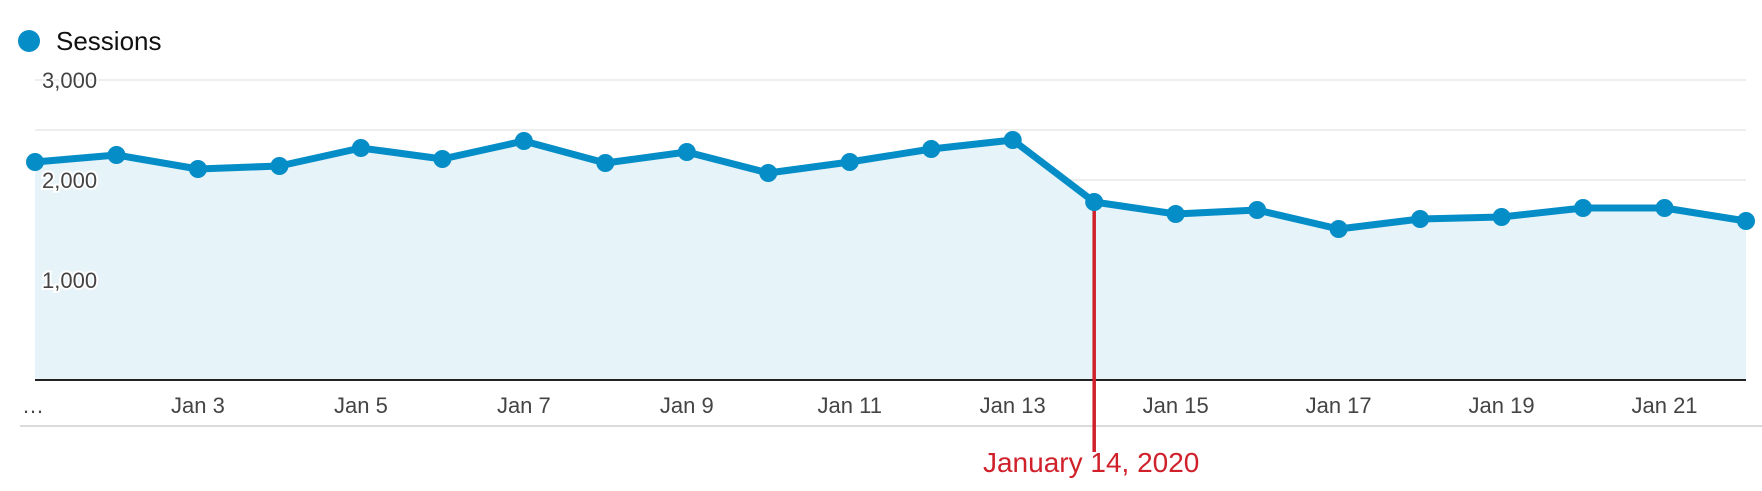 The width and height of the screenshot is (1762, 491). I want to click on sessions-legend-label: Sessions, so click(109, 40).